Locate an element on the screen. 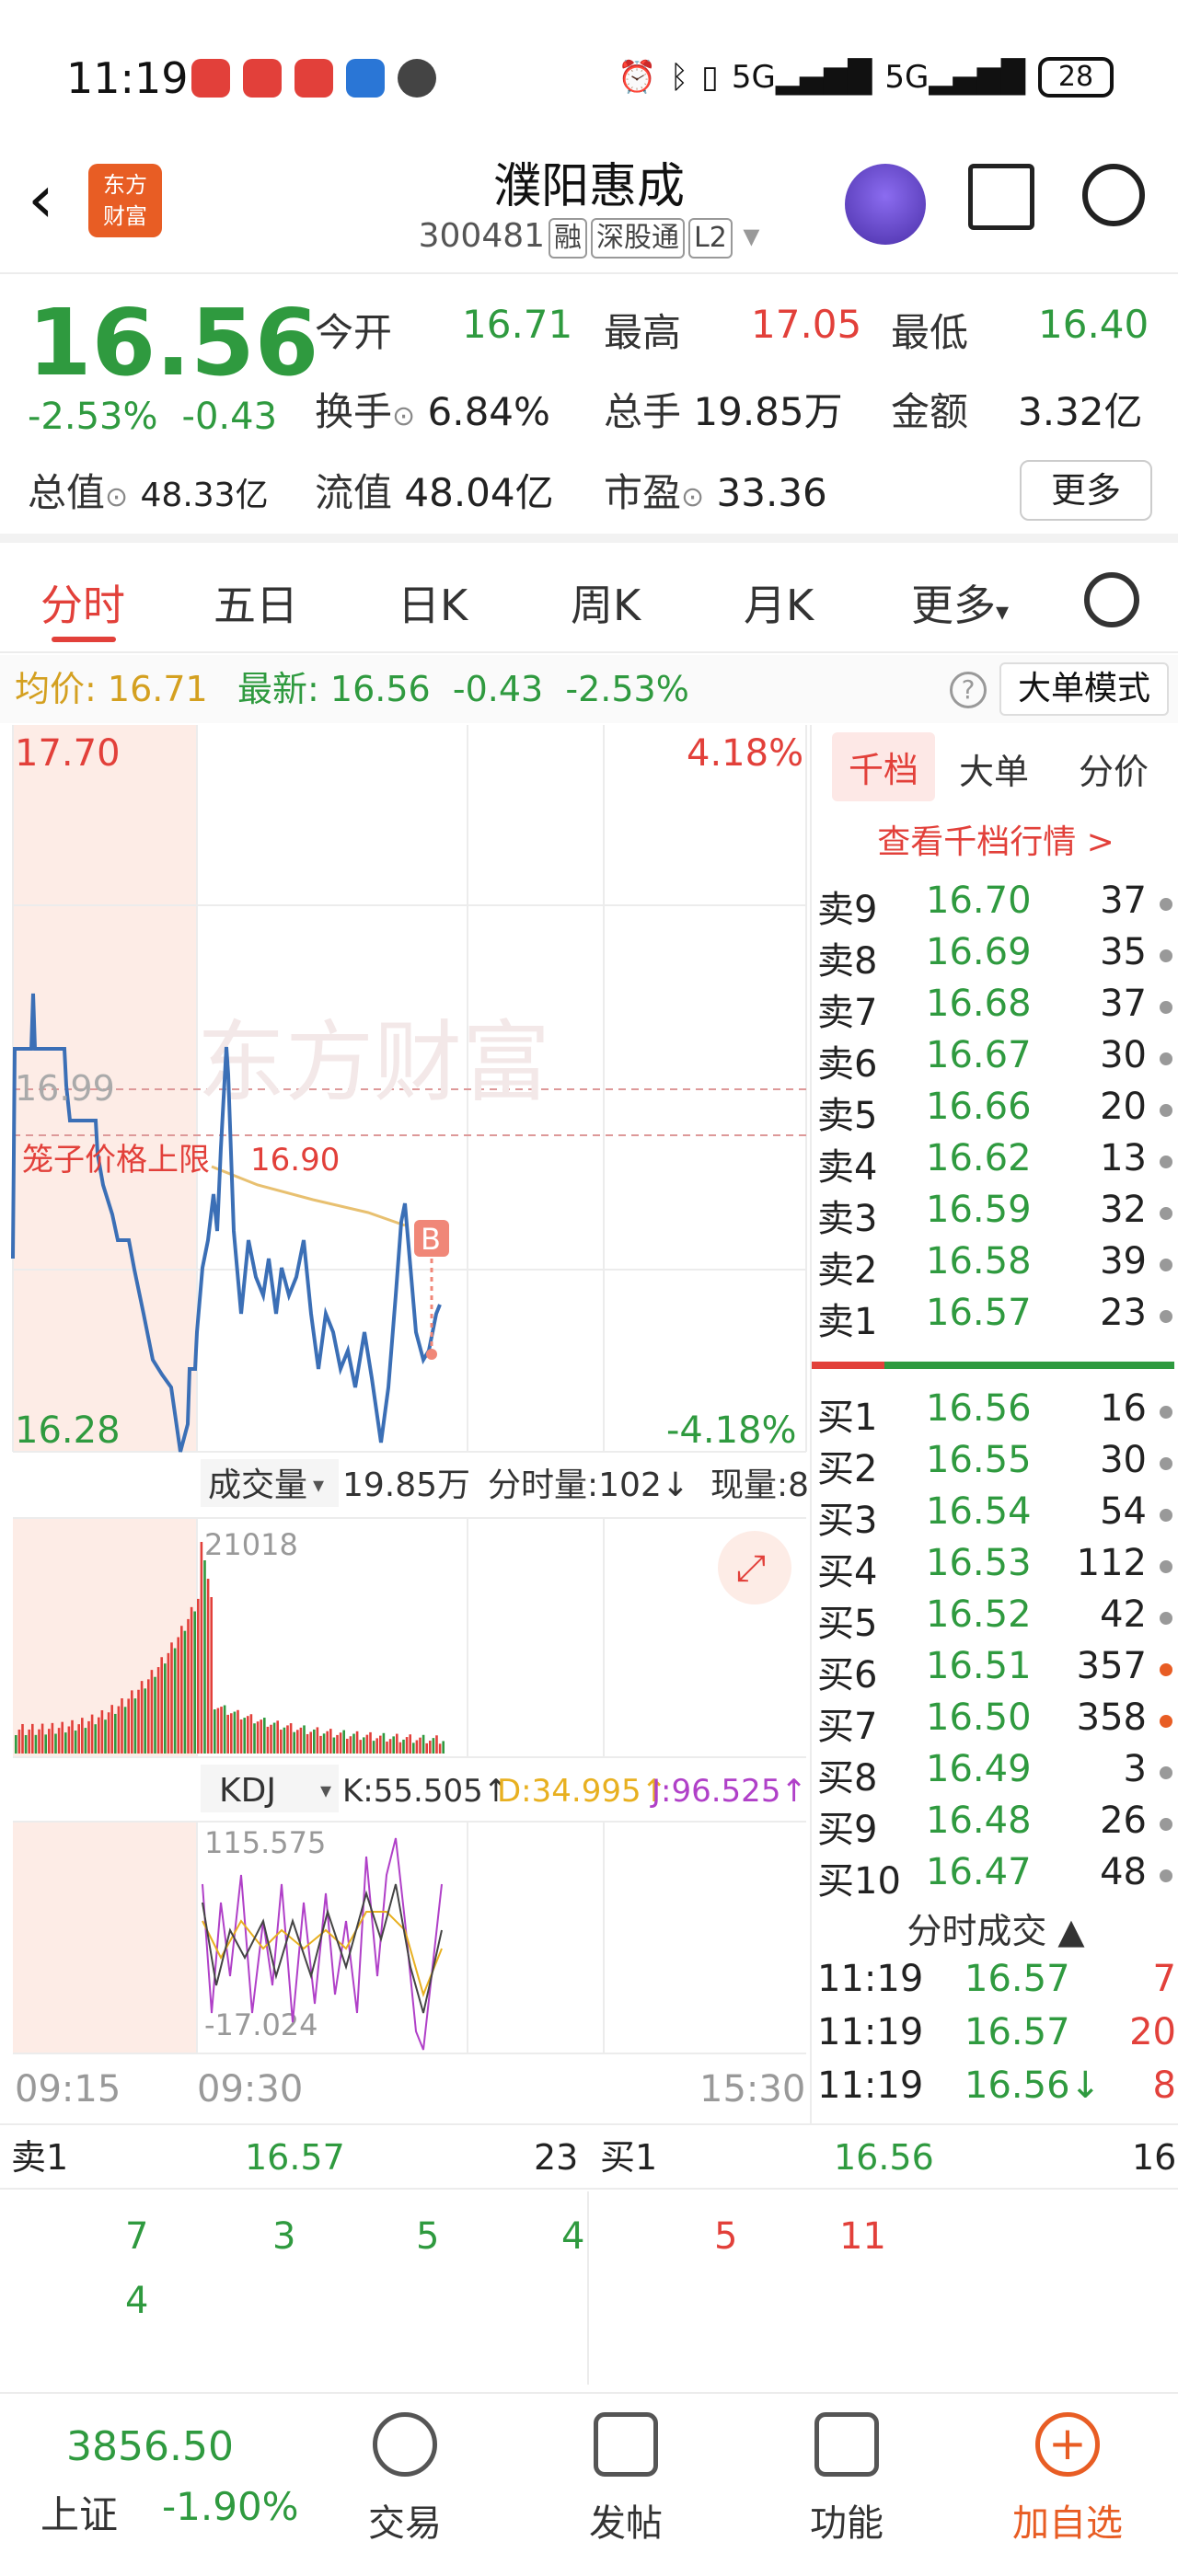 This screenshot has height=2576, width=1178. buy-level-row: 买8 16.49 3 is located at coordinates (998, 1774).